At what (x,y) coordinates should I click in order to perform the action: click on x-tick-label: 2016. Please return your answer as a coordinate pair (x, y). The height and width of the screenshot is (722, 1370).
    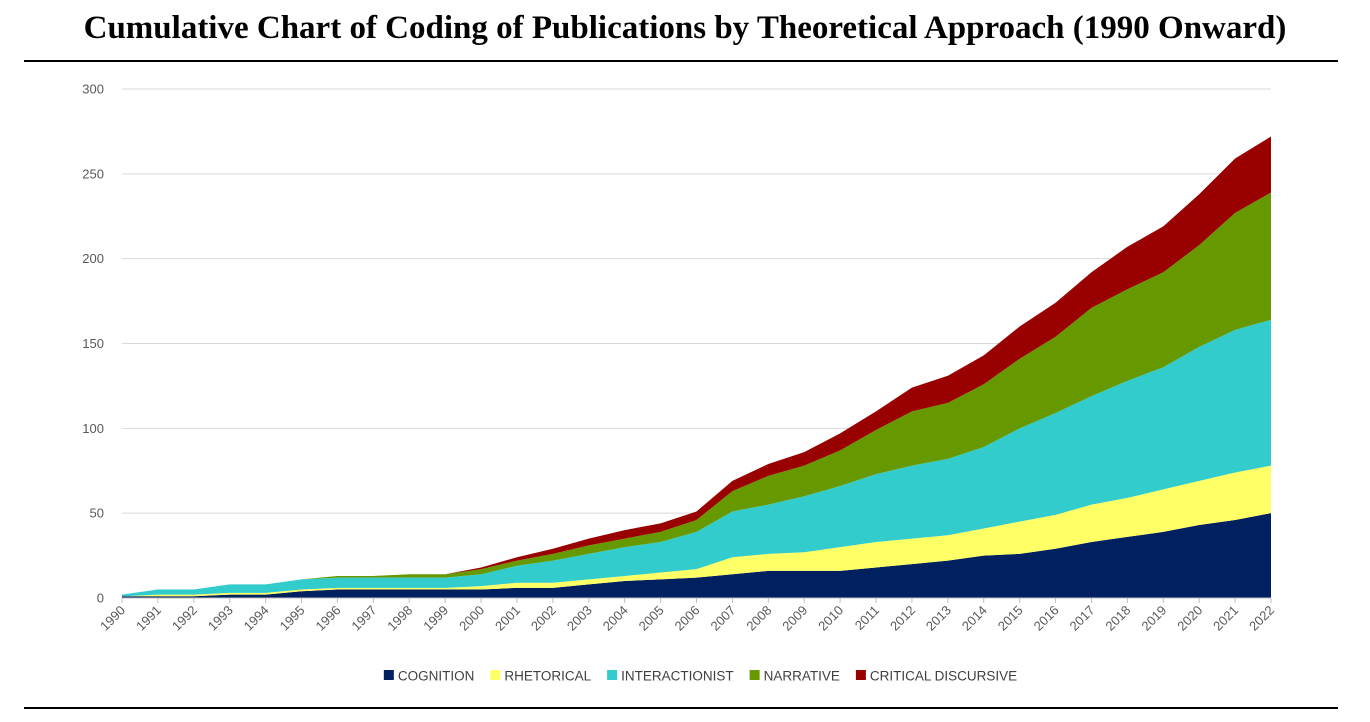
    Looking at the image, I should click on (1046, 618).